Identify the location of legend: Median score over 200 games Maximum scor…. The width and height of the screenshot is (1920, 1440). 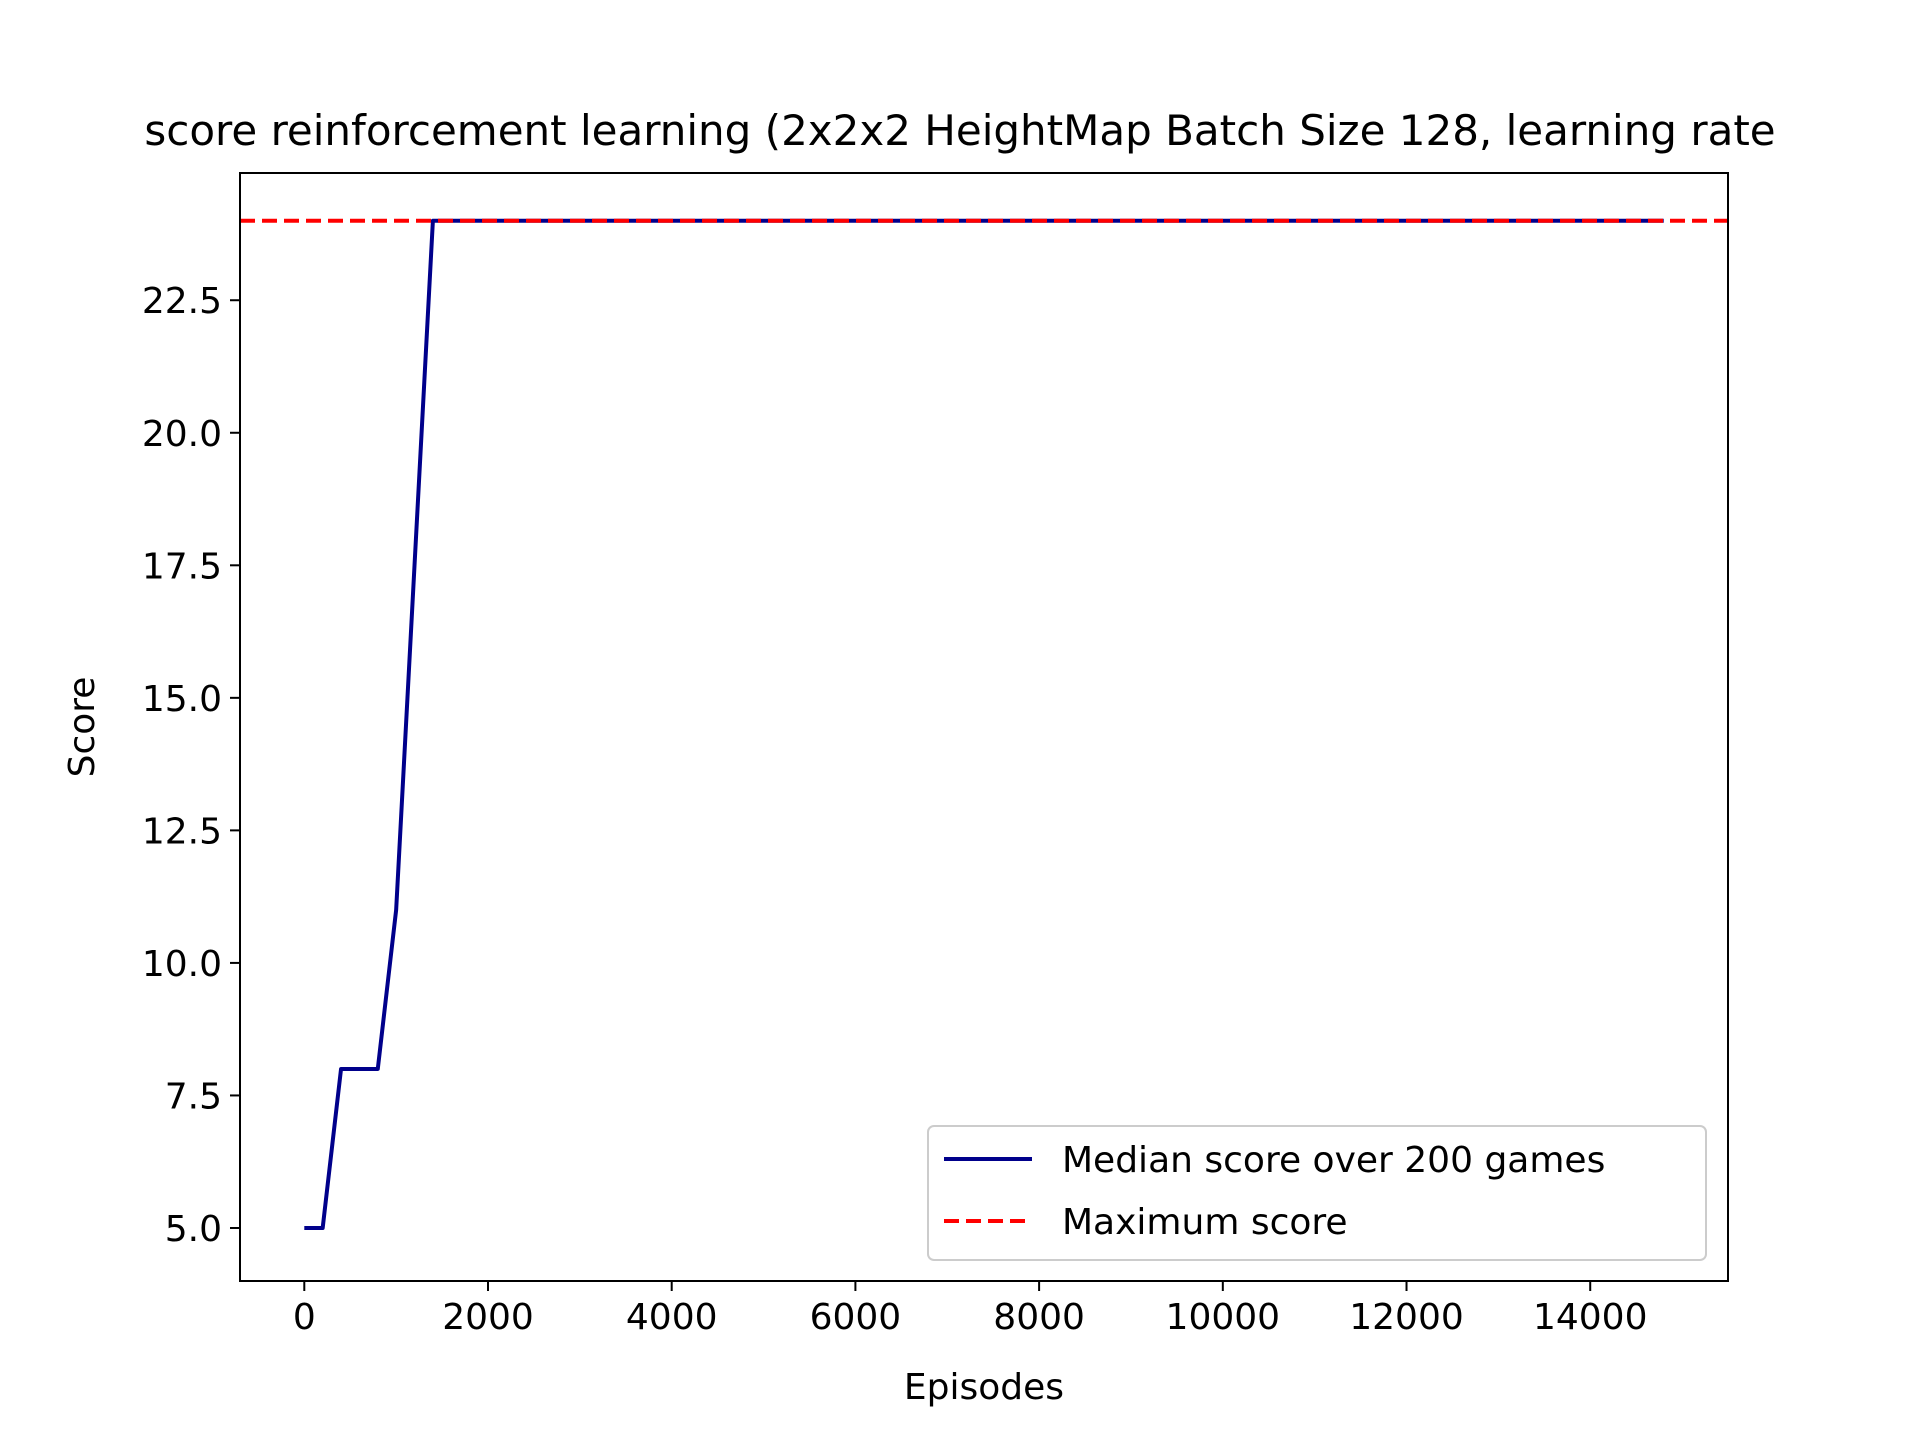
(1317, 1193).